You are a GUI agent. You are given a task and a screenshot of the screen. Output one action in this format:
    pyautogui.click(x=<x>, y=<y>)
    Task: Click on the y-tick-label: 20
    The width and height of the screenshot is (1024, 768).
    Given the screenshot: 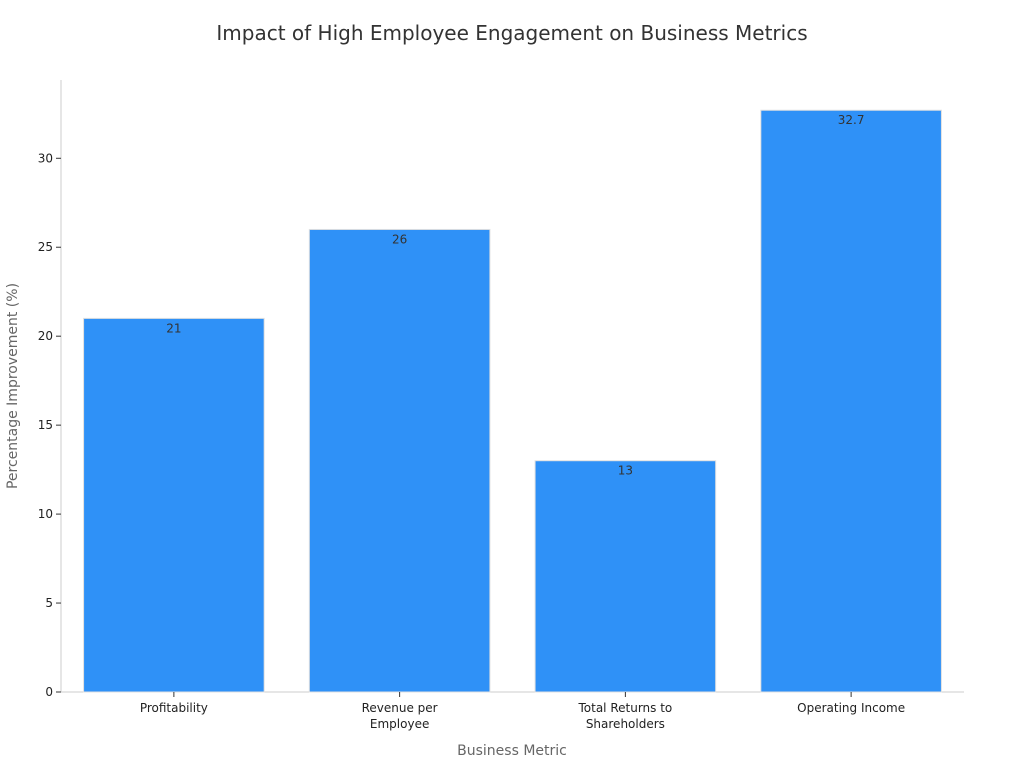 What is the action you would take?
    pyautogui.click(x=45, y=336)
    